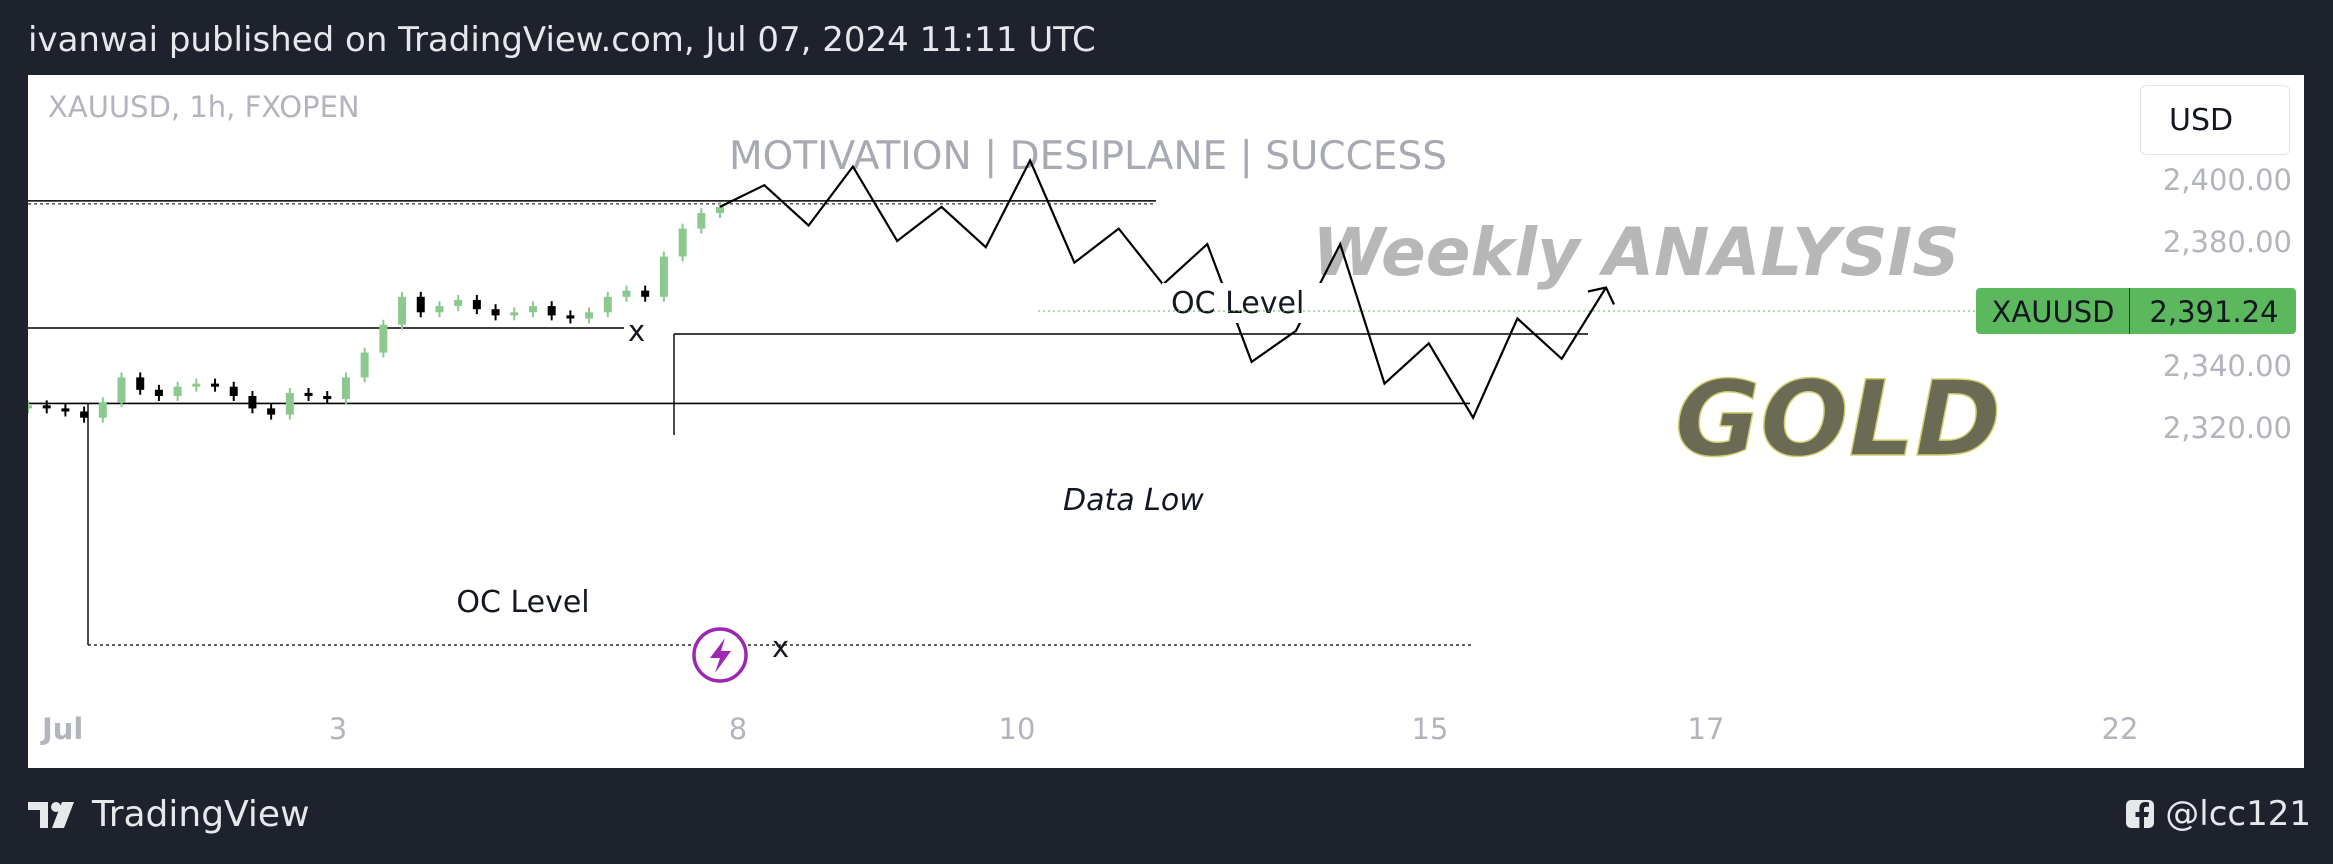  I want to click on price-tick-label: 2,340.00, so click(2227, 366).